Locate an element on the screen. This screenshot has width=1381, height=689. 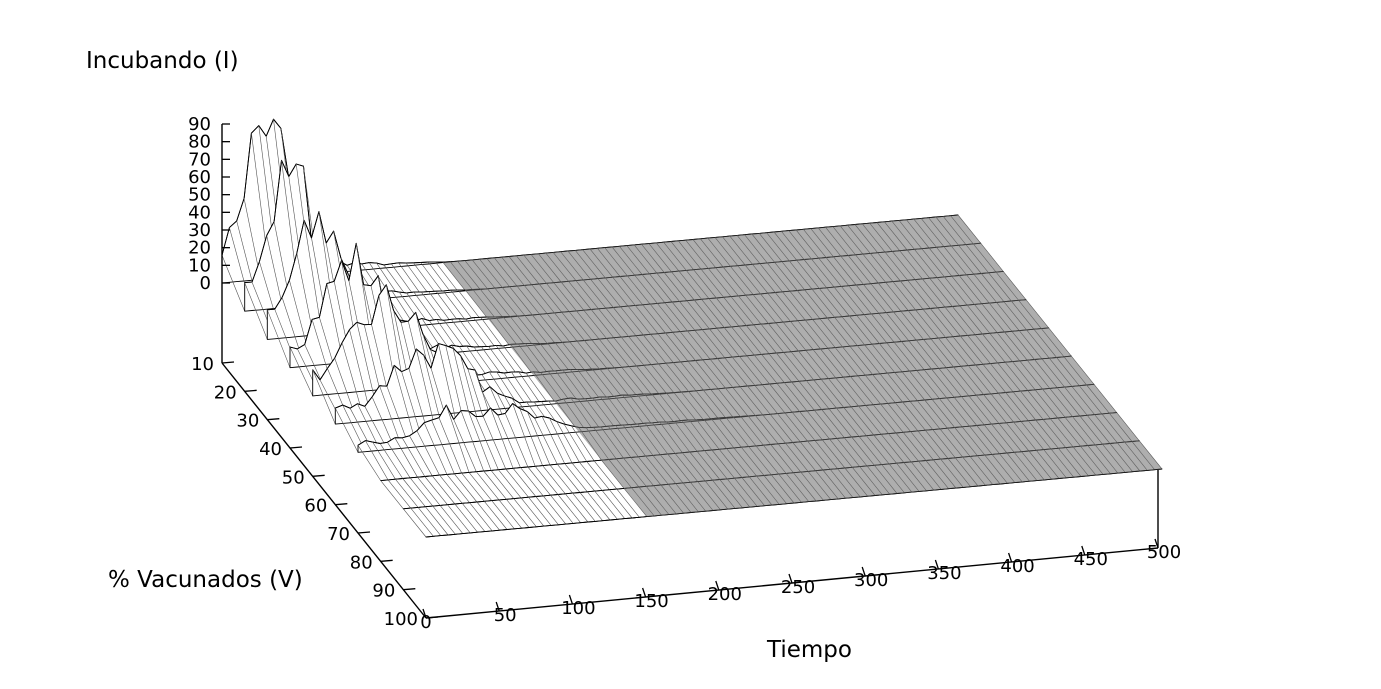
x-tick-label: 0 is located at coordinates (425, 622).